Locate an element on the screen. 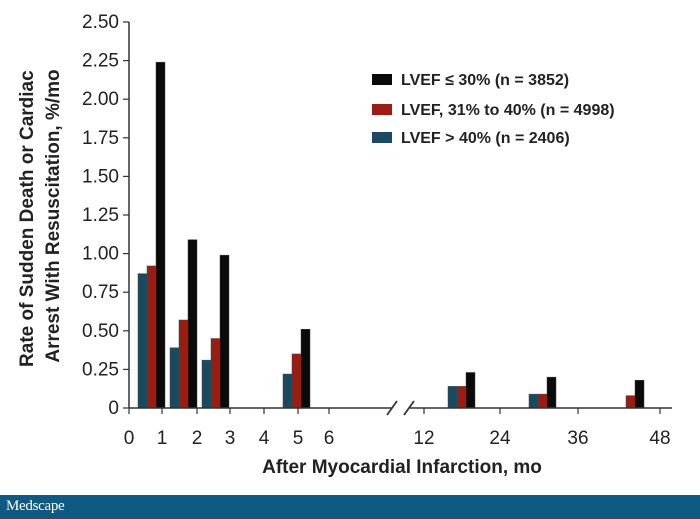 The image size is (700, 519). x-tick-label: 24 is located at coordinates (500, 438).